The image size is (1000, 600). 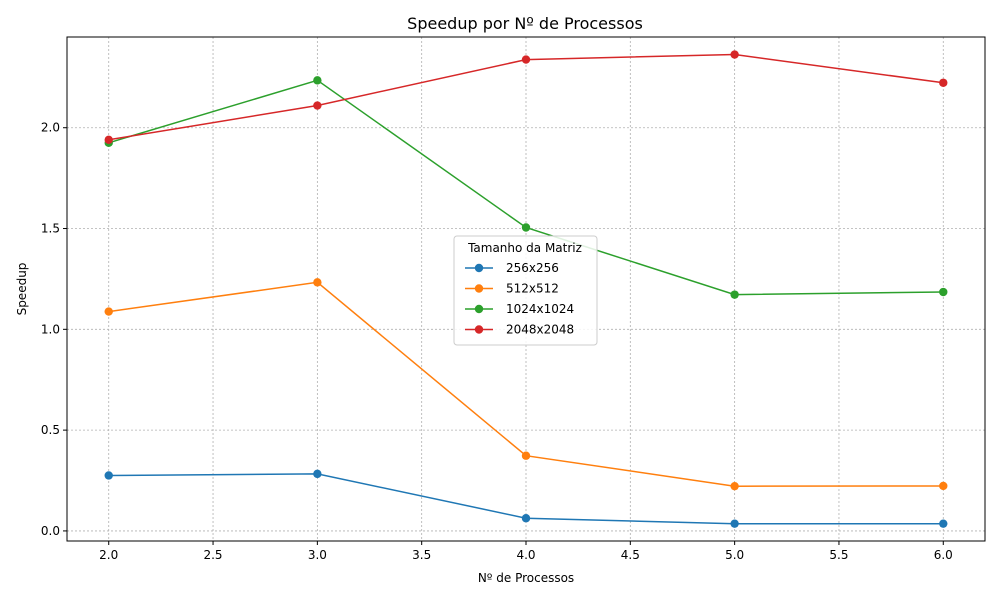 What do you see at coordinates (540, 330) in the screenshot?
I see `legend-label: 2048x2048` at bounding box center [540, 330].